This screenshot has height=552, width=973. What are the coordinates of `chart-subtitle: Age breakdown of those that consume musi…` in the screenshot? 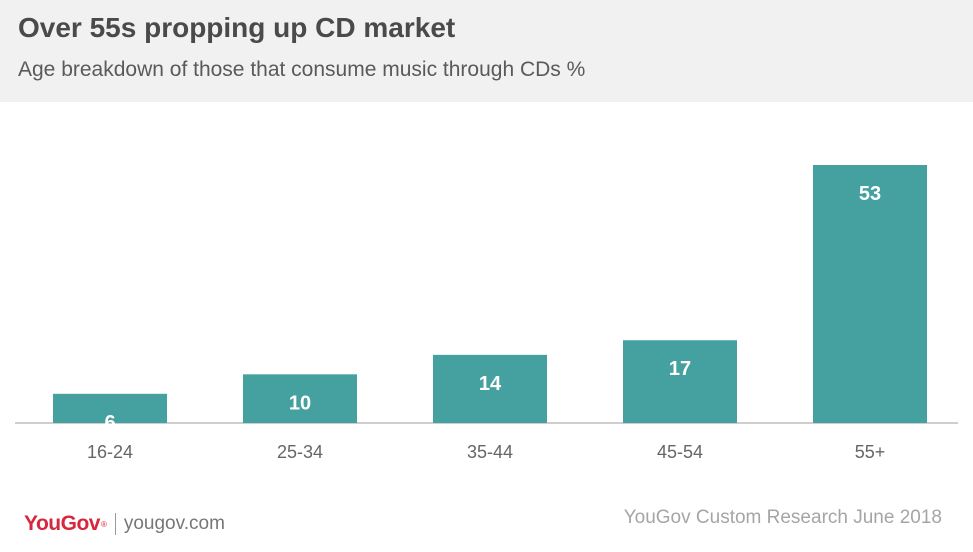 It's located at (302, 69).